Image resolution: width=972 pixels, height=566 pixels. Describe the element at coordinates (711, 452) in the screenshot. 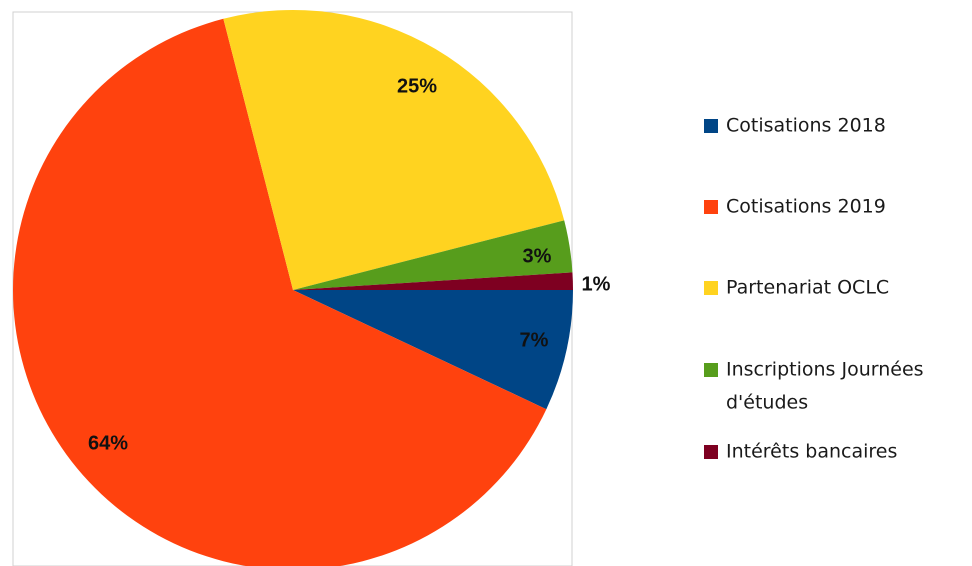

I see `legend-swatch-interets-bancaires` at that location.